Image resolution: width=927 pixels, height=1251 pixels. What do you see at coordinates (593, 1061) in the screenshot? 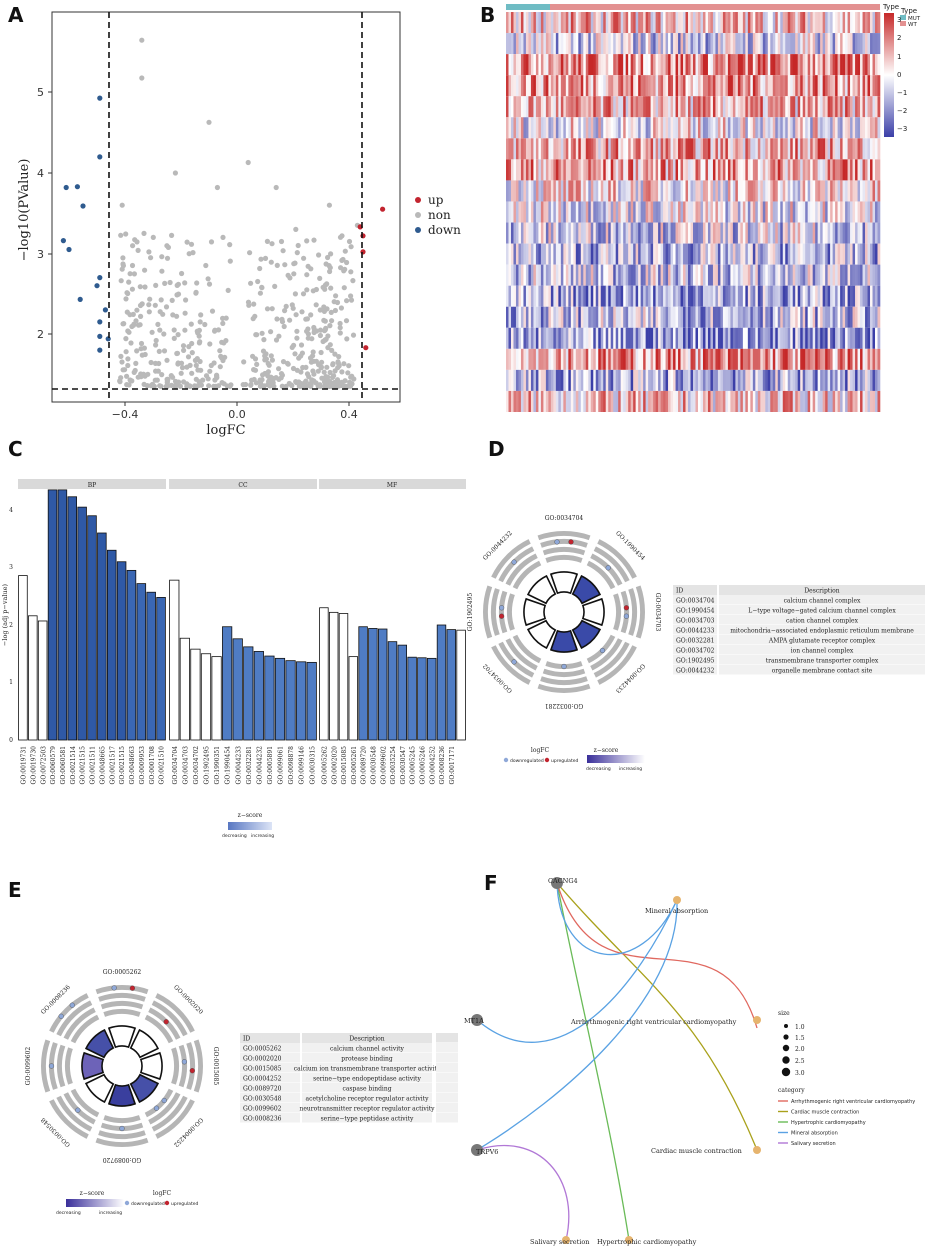
I see `edge-cacng4-hypertrophic` at bounding box center [593, 1061].